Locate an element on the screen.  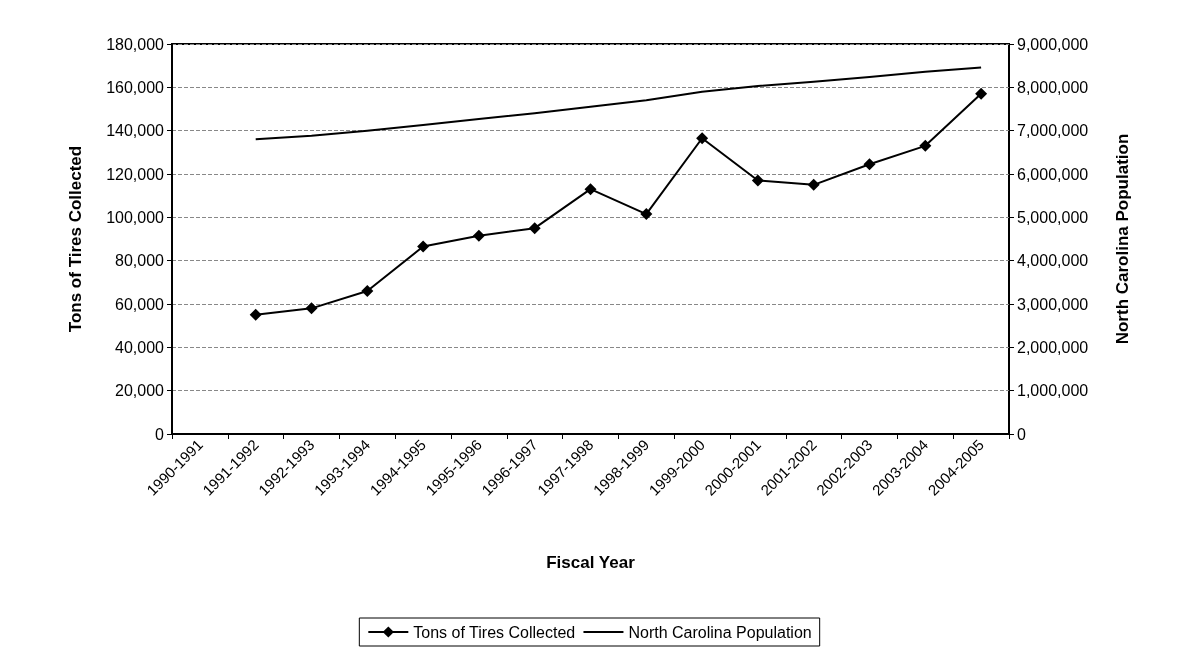
y-tick-label: 0 is located at coordinates (160, 434).